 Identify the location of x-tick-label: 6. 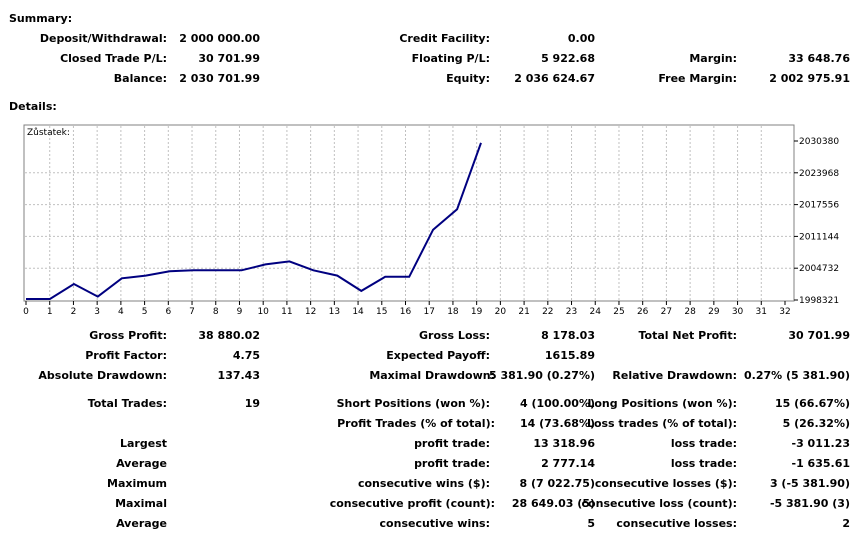
(168, 312).